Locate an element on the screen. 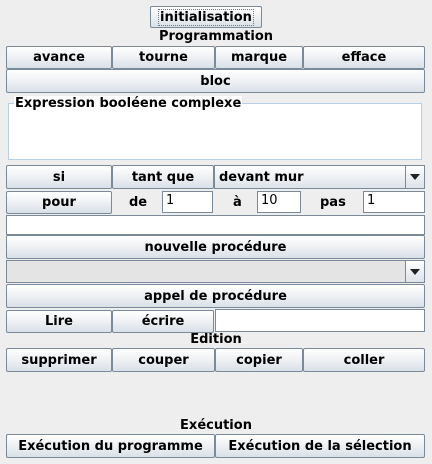 The height and width of the screenshot is (464, 432). initialisation-button: initialisation is located at coordinates (206, 17).